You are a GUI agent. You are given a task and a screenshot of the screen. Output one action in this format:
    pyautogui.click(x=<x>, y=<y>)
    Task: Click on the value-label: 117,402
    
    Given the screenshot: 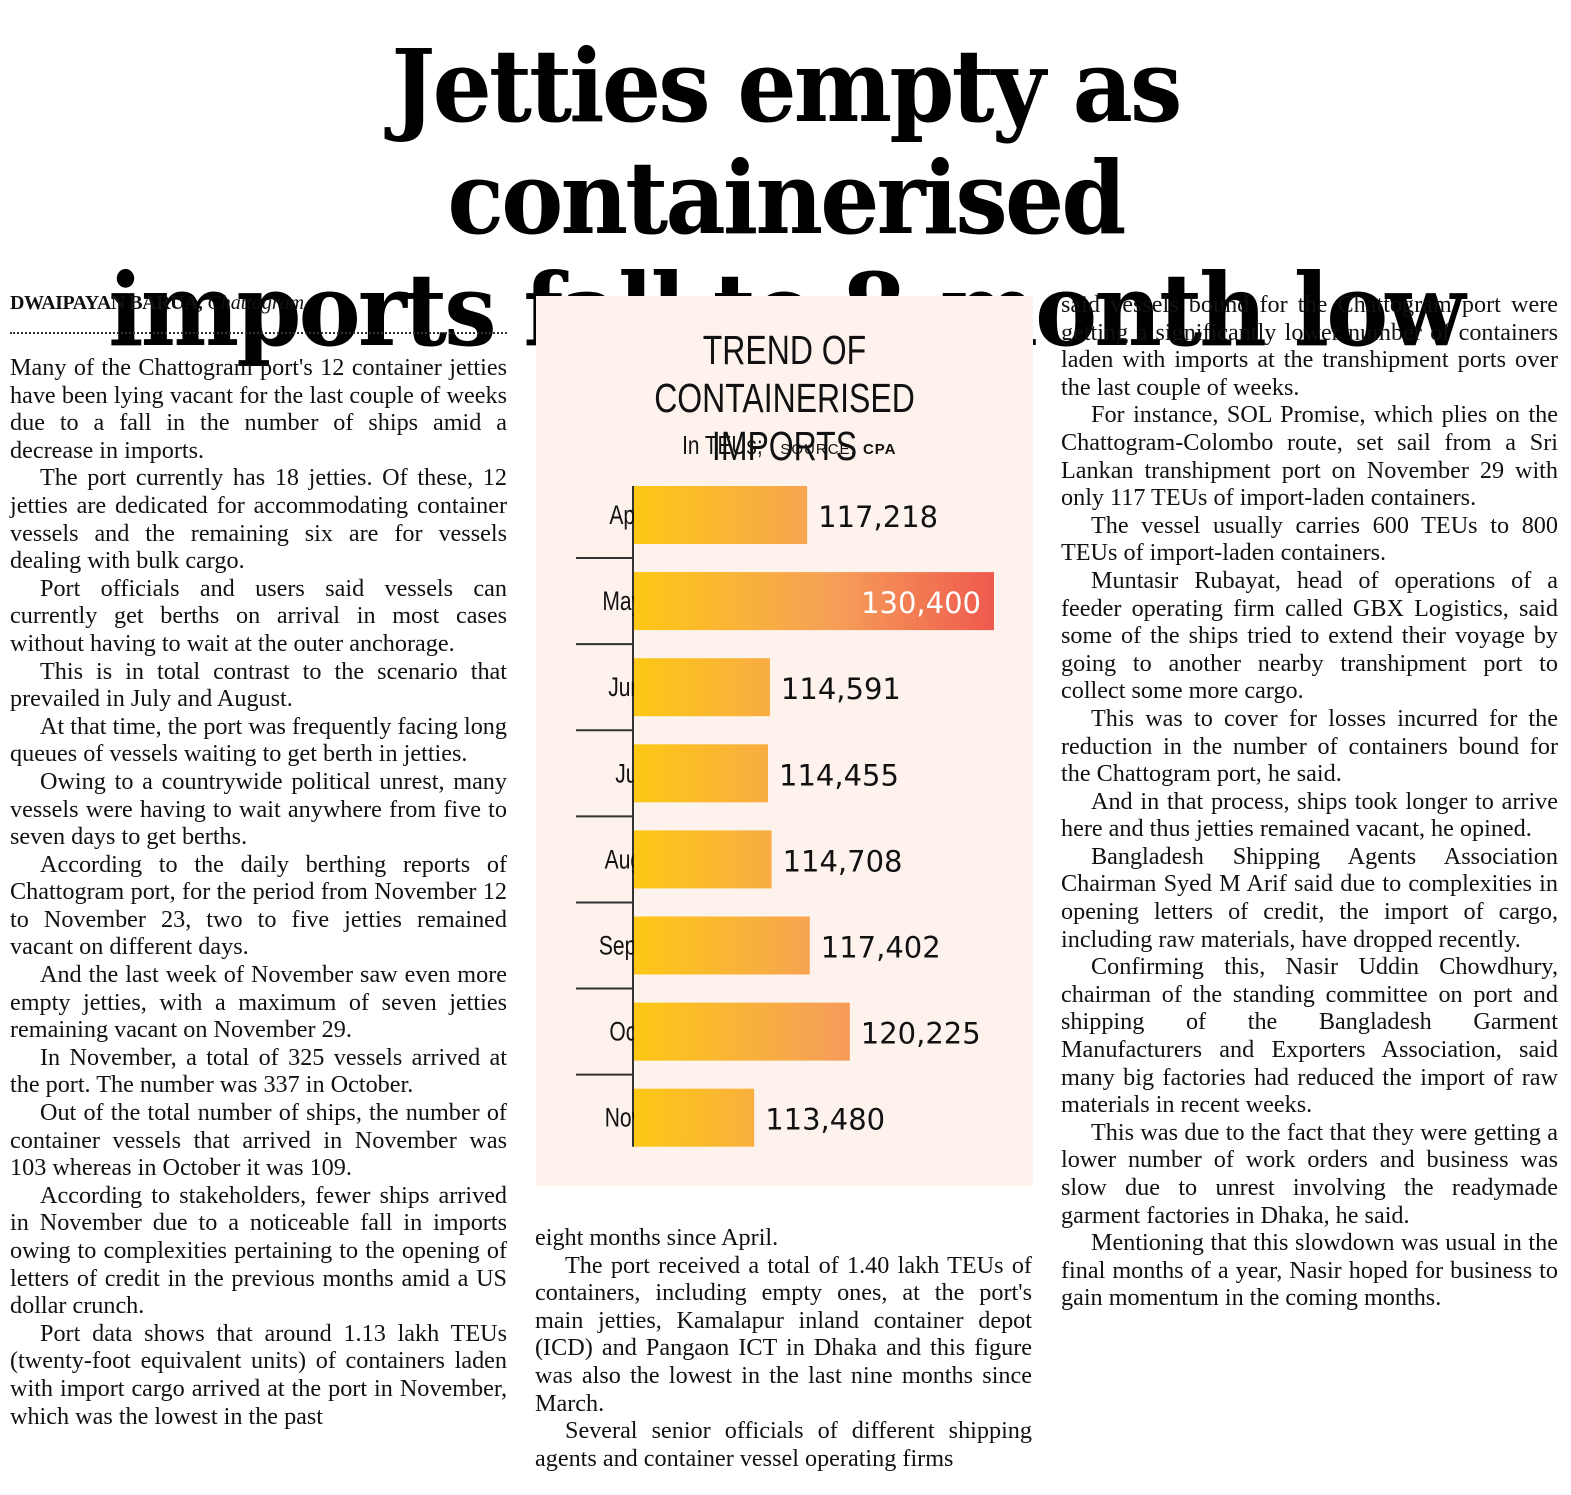 What is the action you would take?
    pyautogui.click(x=881, y=948)
    